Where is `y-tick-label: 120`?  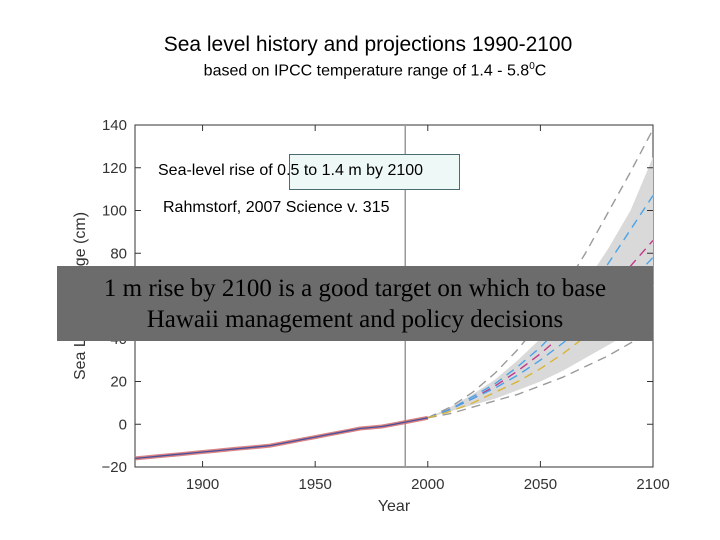 y-tick-label: 120 is located at coordinates (114, 168).